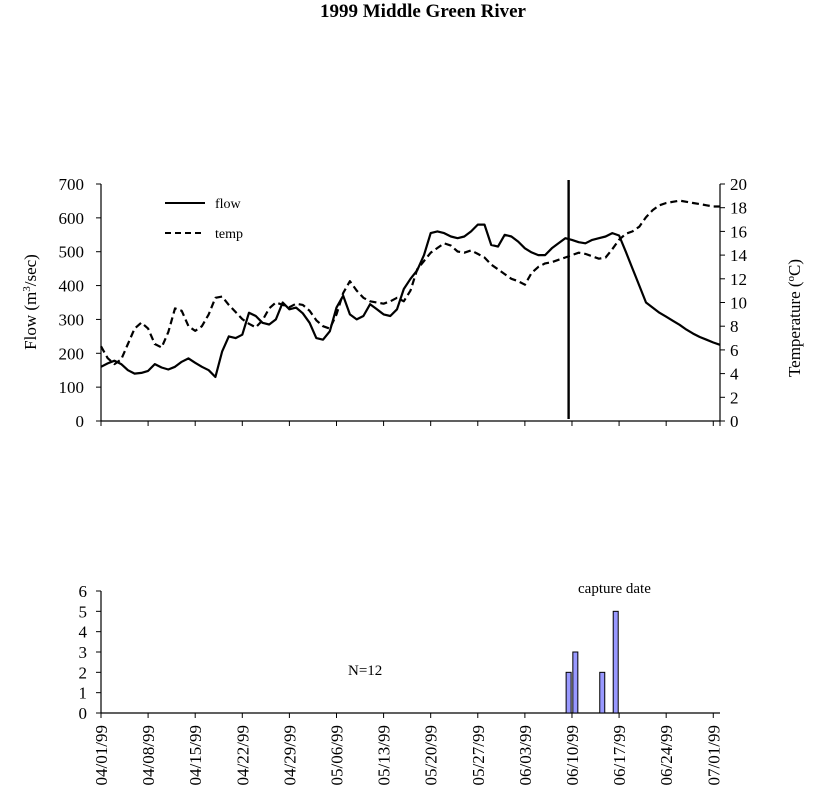 This screenshot has width=829, height=796. What do you see at coordinates (83, 611) in the screenshot?
I see `bottom-y-tick-label: 5` at bounding box center [83, 611].